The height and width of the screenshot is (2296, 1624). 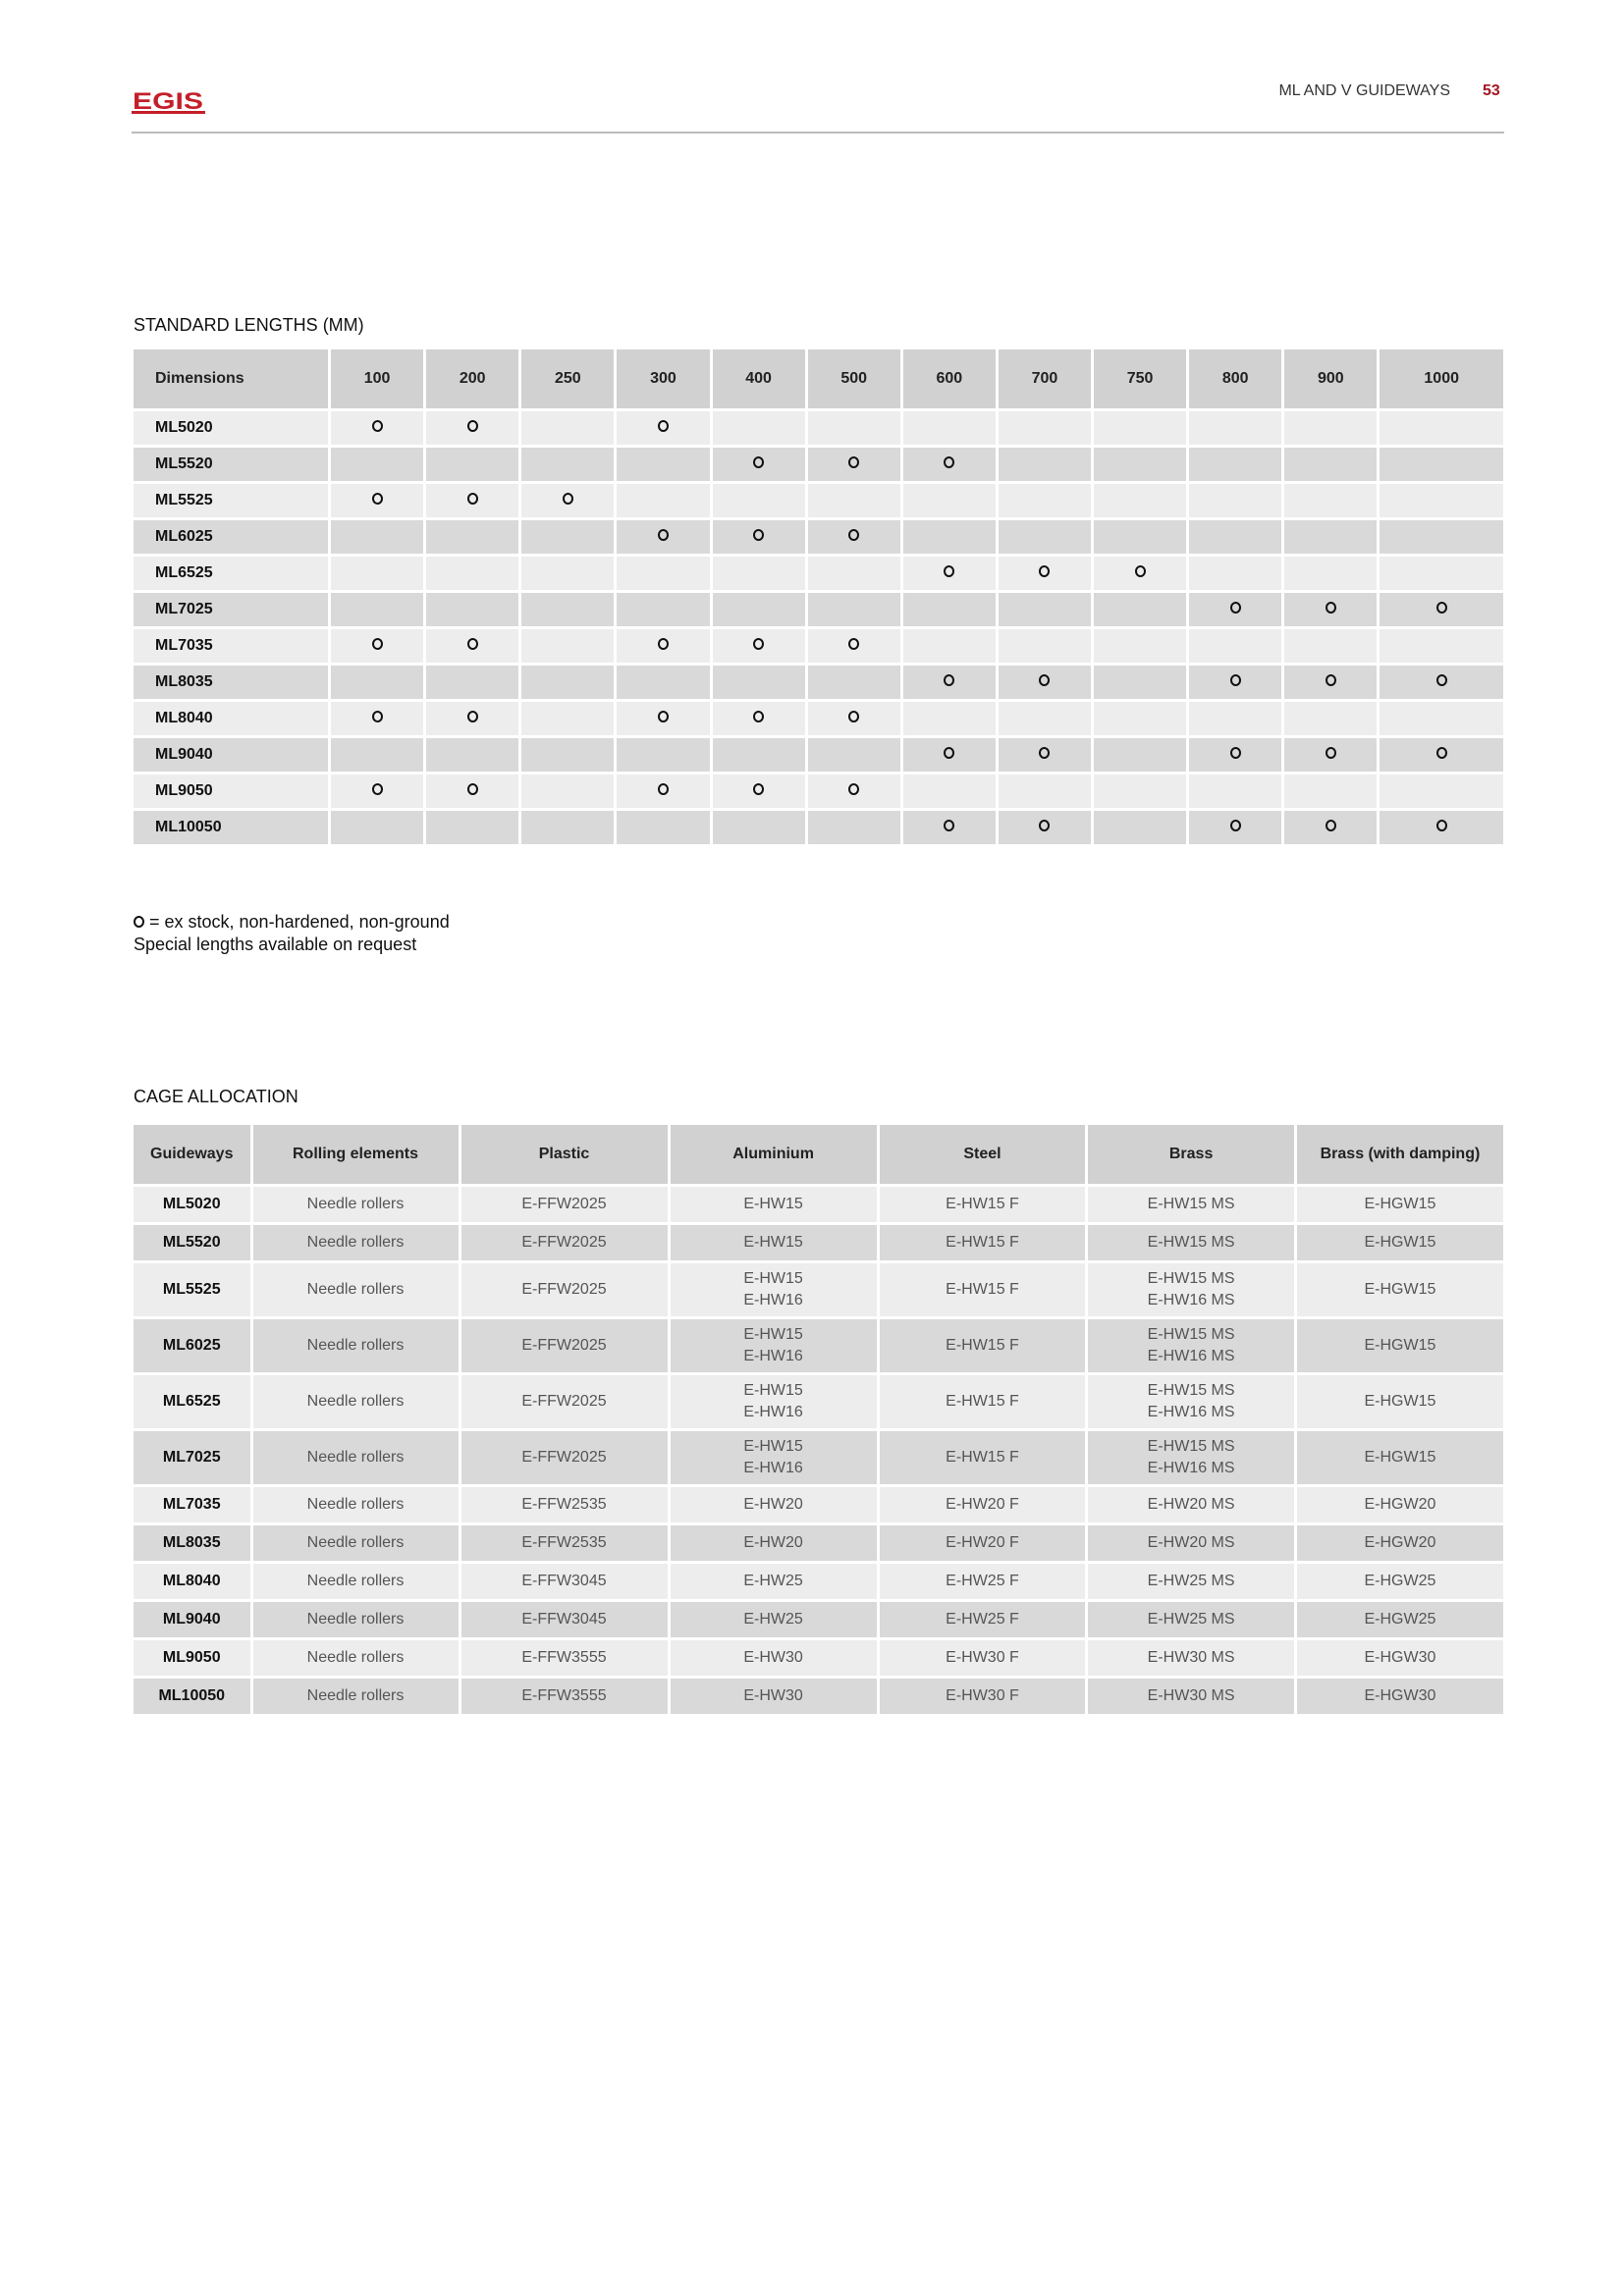 I want to click on column-header: 700, so click(x=1044, y=378).